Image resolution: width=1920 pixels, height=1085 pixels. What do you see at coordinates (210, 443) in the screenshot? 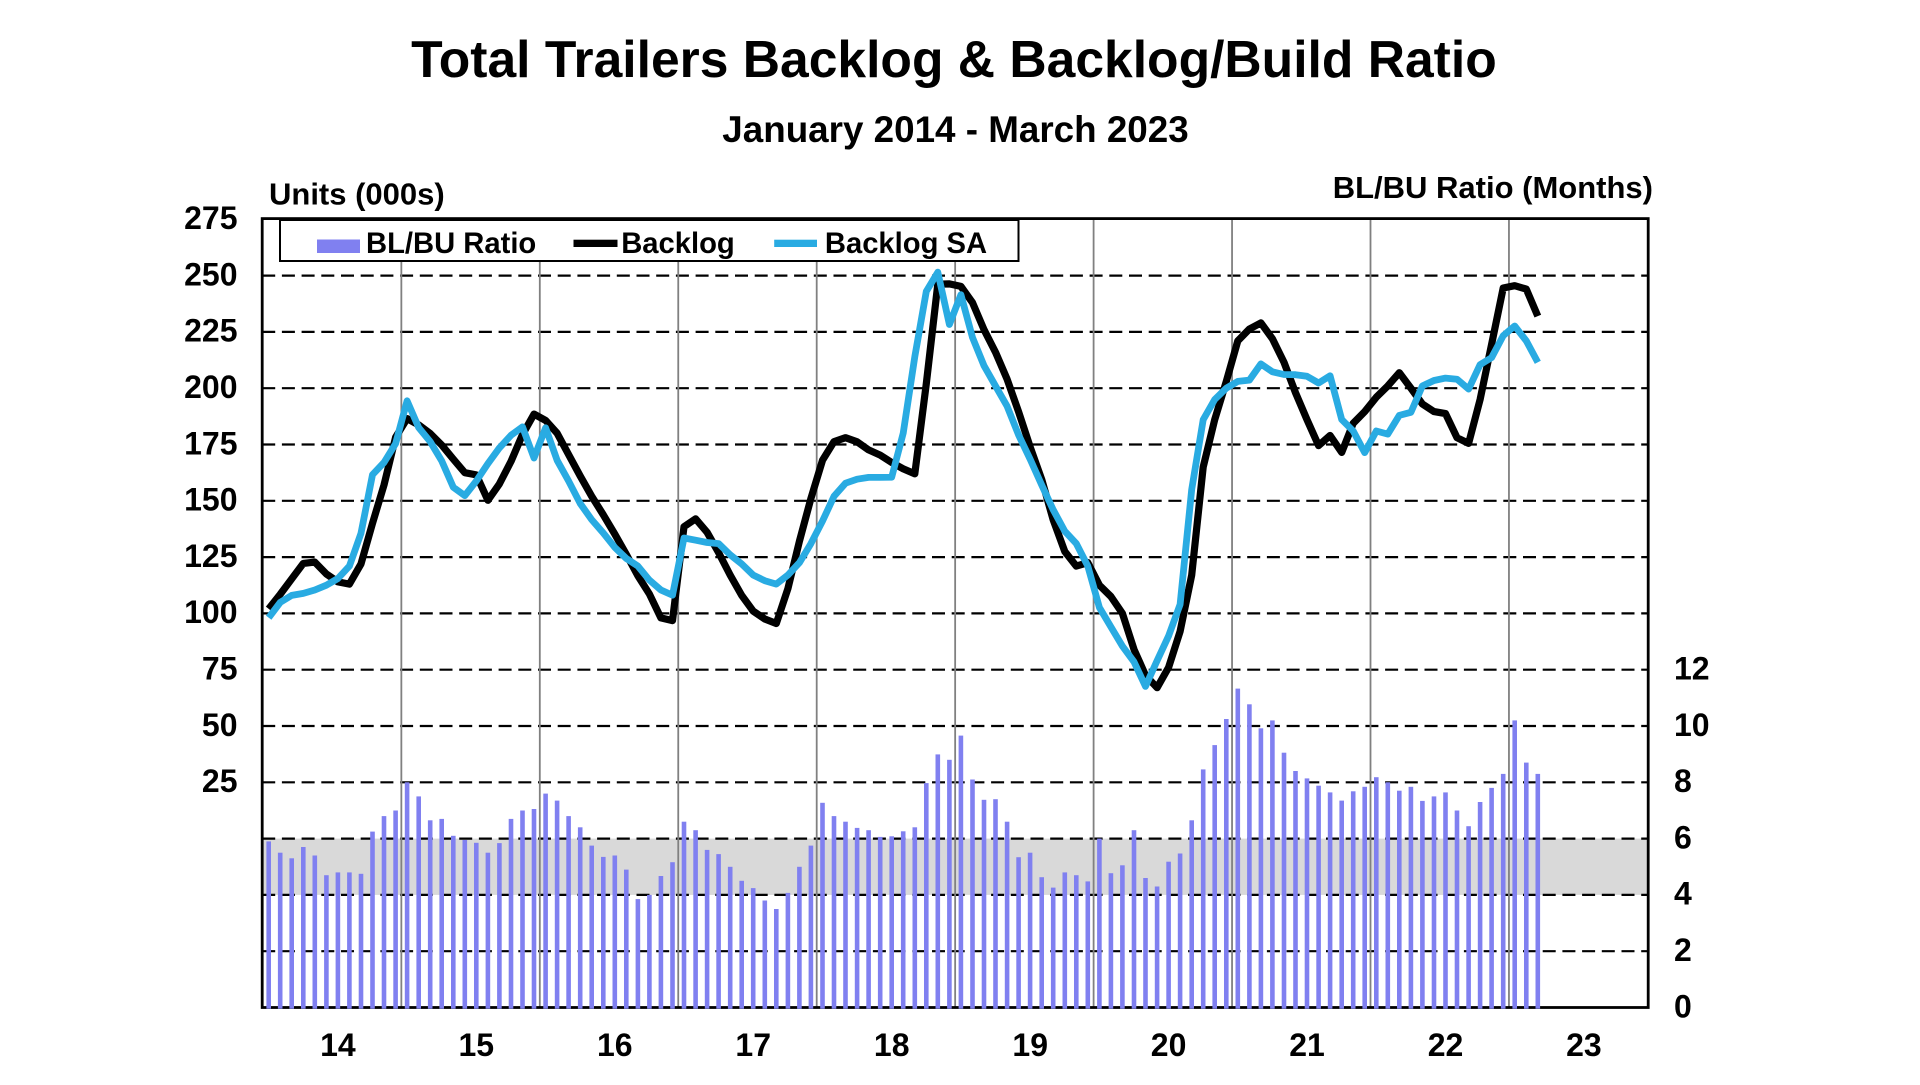
I see `svg-text: 175` at bounding box center [210, 443].